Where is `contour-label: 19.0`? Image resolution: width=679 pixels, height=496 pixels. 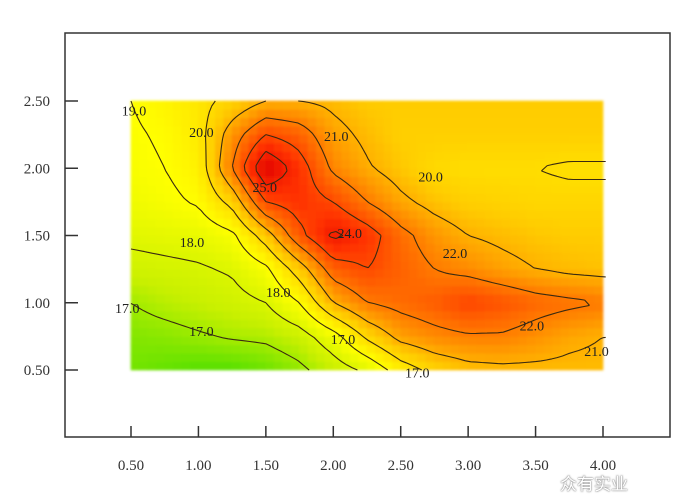 contour-label: 19.0 is located at coordinates (134, 111).